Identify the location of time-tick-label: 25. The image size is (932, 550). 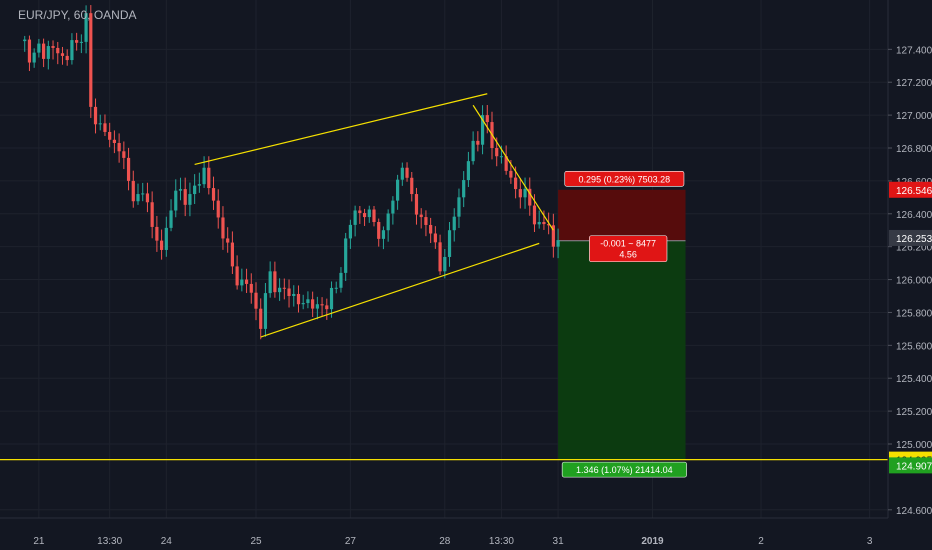
(256, 541).